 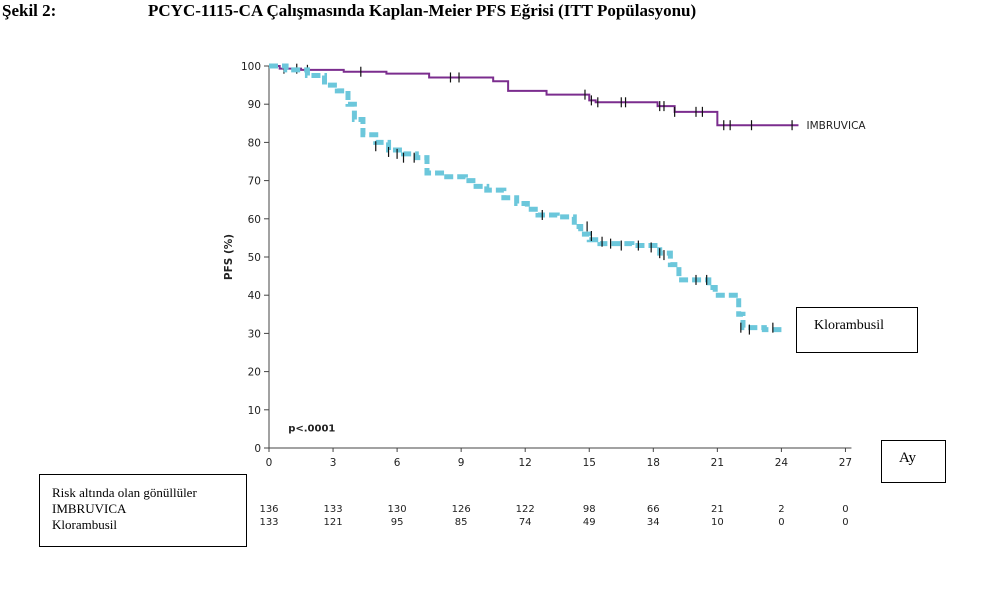 What do you see at coordinates (525, 463) in the screenshot?
I see `x-tick-label: 12` at bounding box center [525, 463].